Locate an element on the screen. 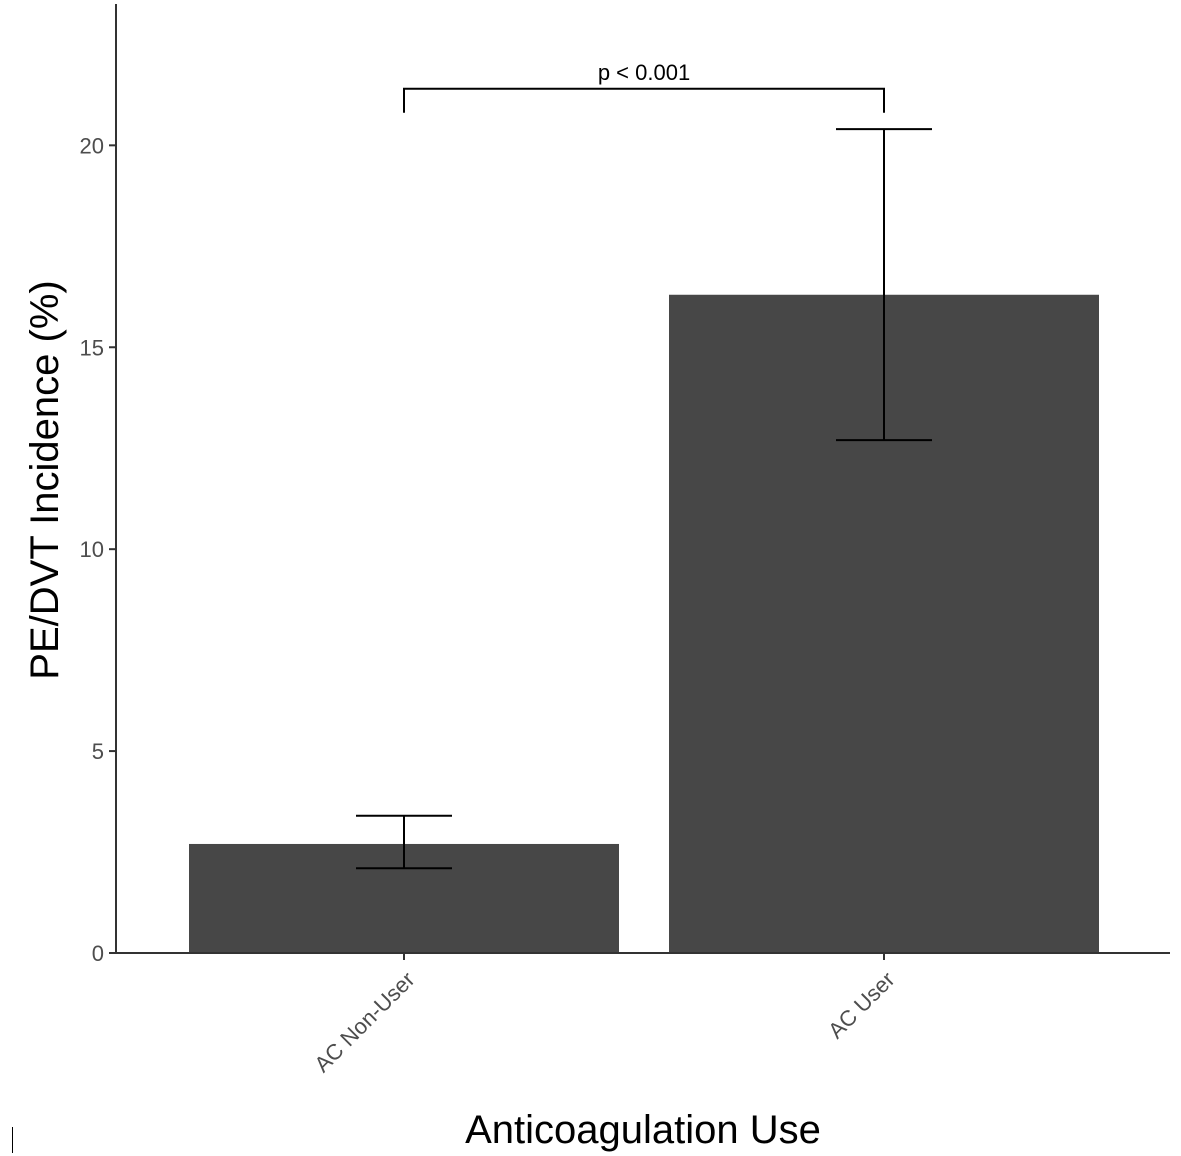 The width and height of the screenshot is (1181, 1156). significance-annotation: p < 0.001 is located at coordinates (644, 86).